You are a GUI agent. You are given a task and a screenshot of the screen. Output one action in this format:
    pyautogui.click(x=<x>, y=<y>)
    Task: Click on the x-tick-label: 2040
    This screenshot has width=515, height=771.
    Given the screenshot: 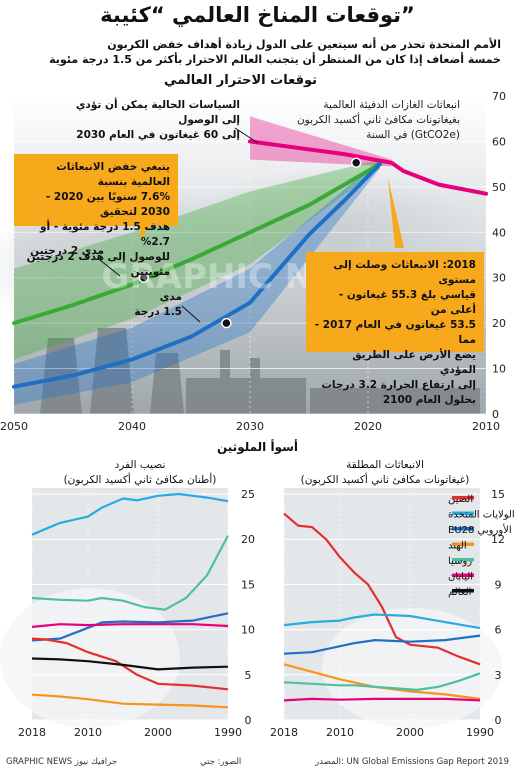 What is the action you would take?
    pyautogui.click(x=132, y=426)
    